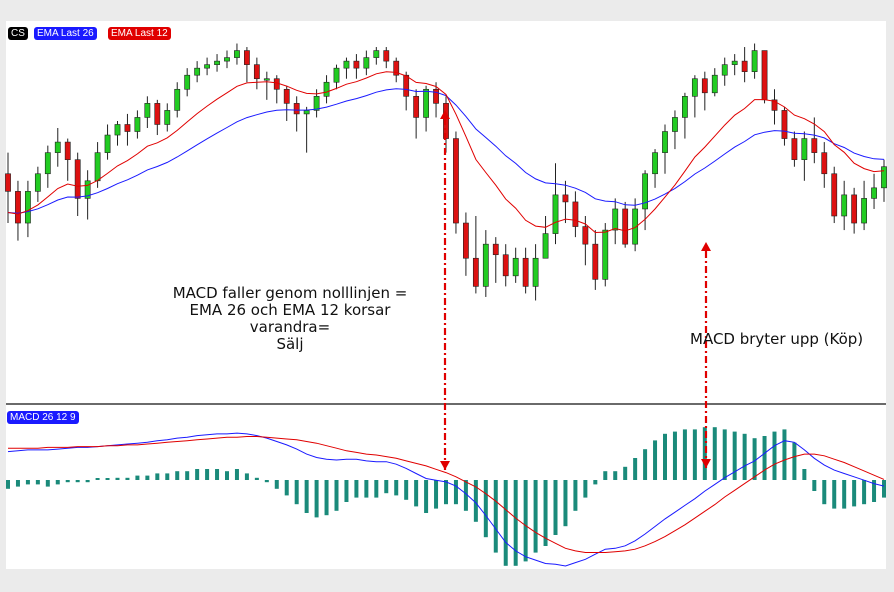 The width and height of the screenshot is (894, 592). I want to click on arrow-head-top, so click(445, 114).